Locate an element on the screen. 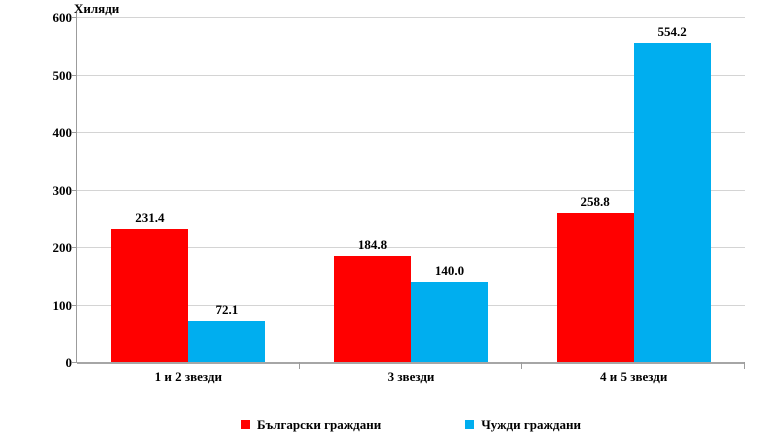  legend-item: Чужди граждани is located at coordinates (523, 424).